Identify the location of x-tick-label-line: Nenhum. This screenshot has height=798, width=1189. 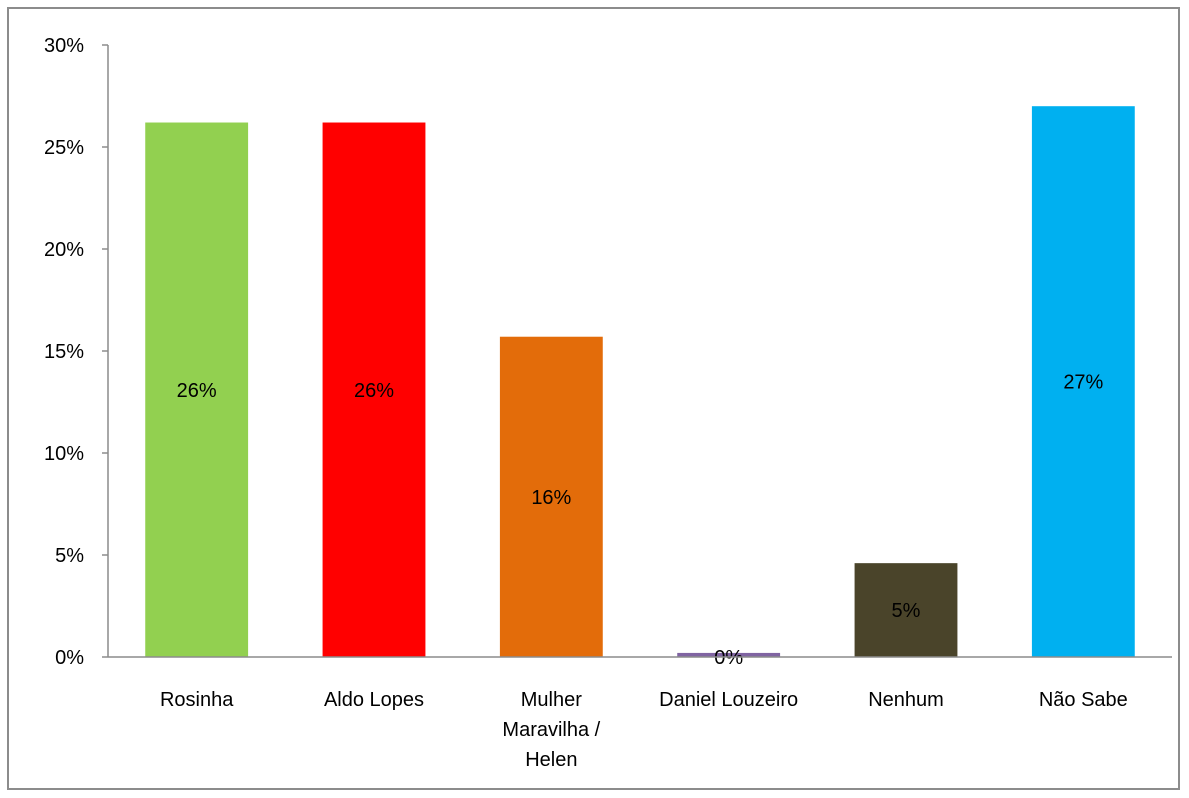
(906, 700).